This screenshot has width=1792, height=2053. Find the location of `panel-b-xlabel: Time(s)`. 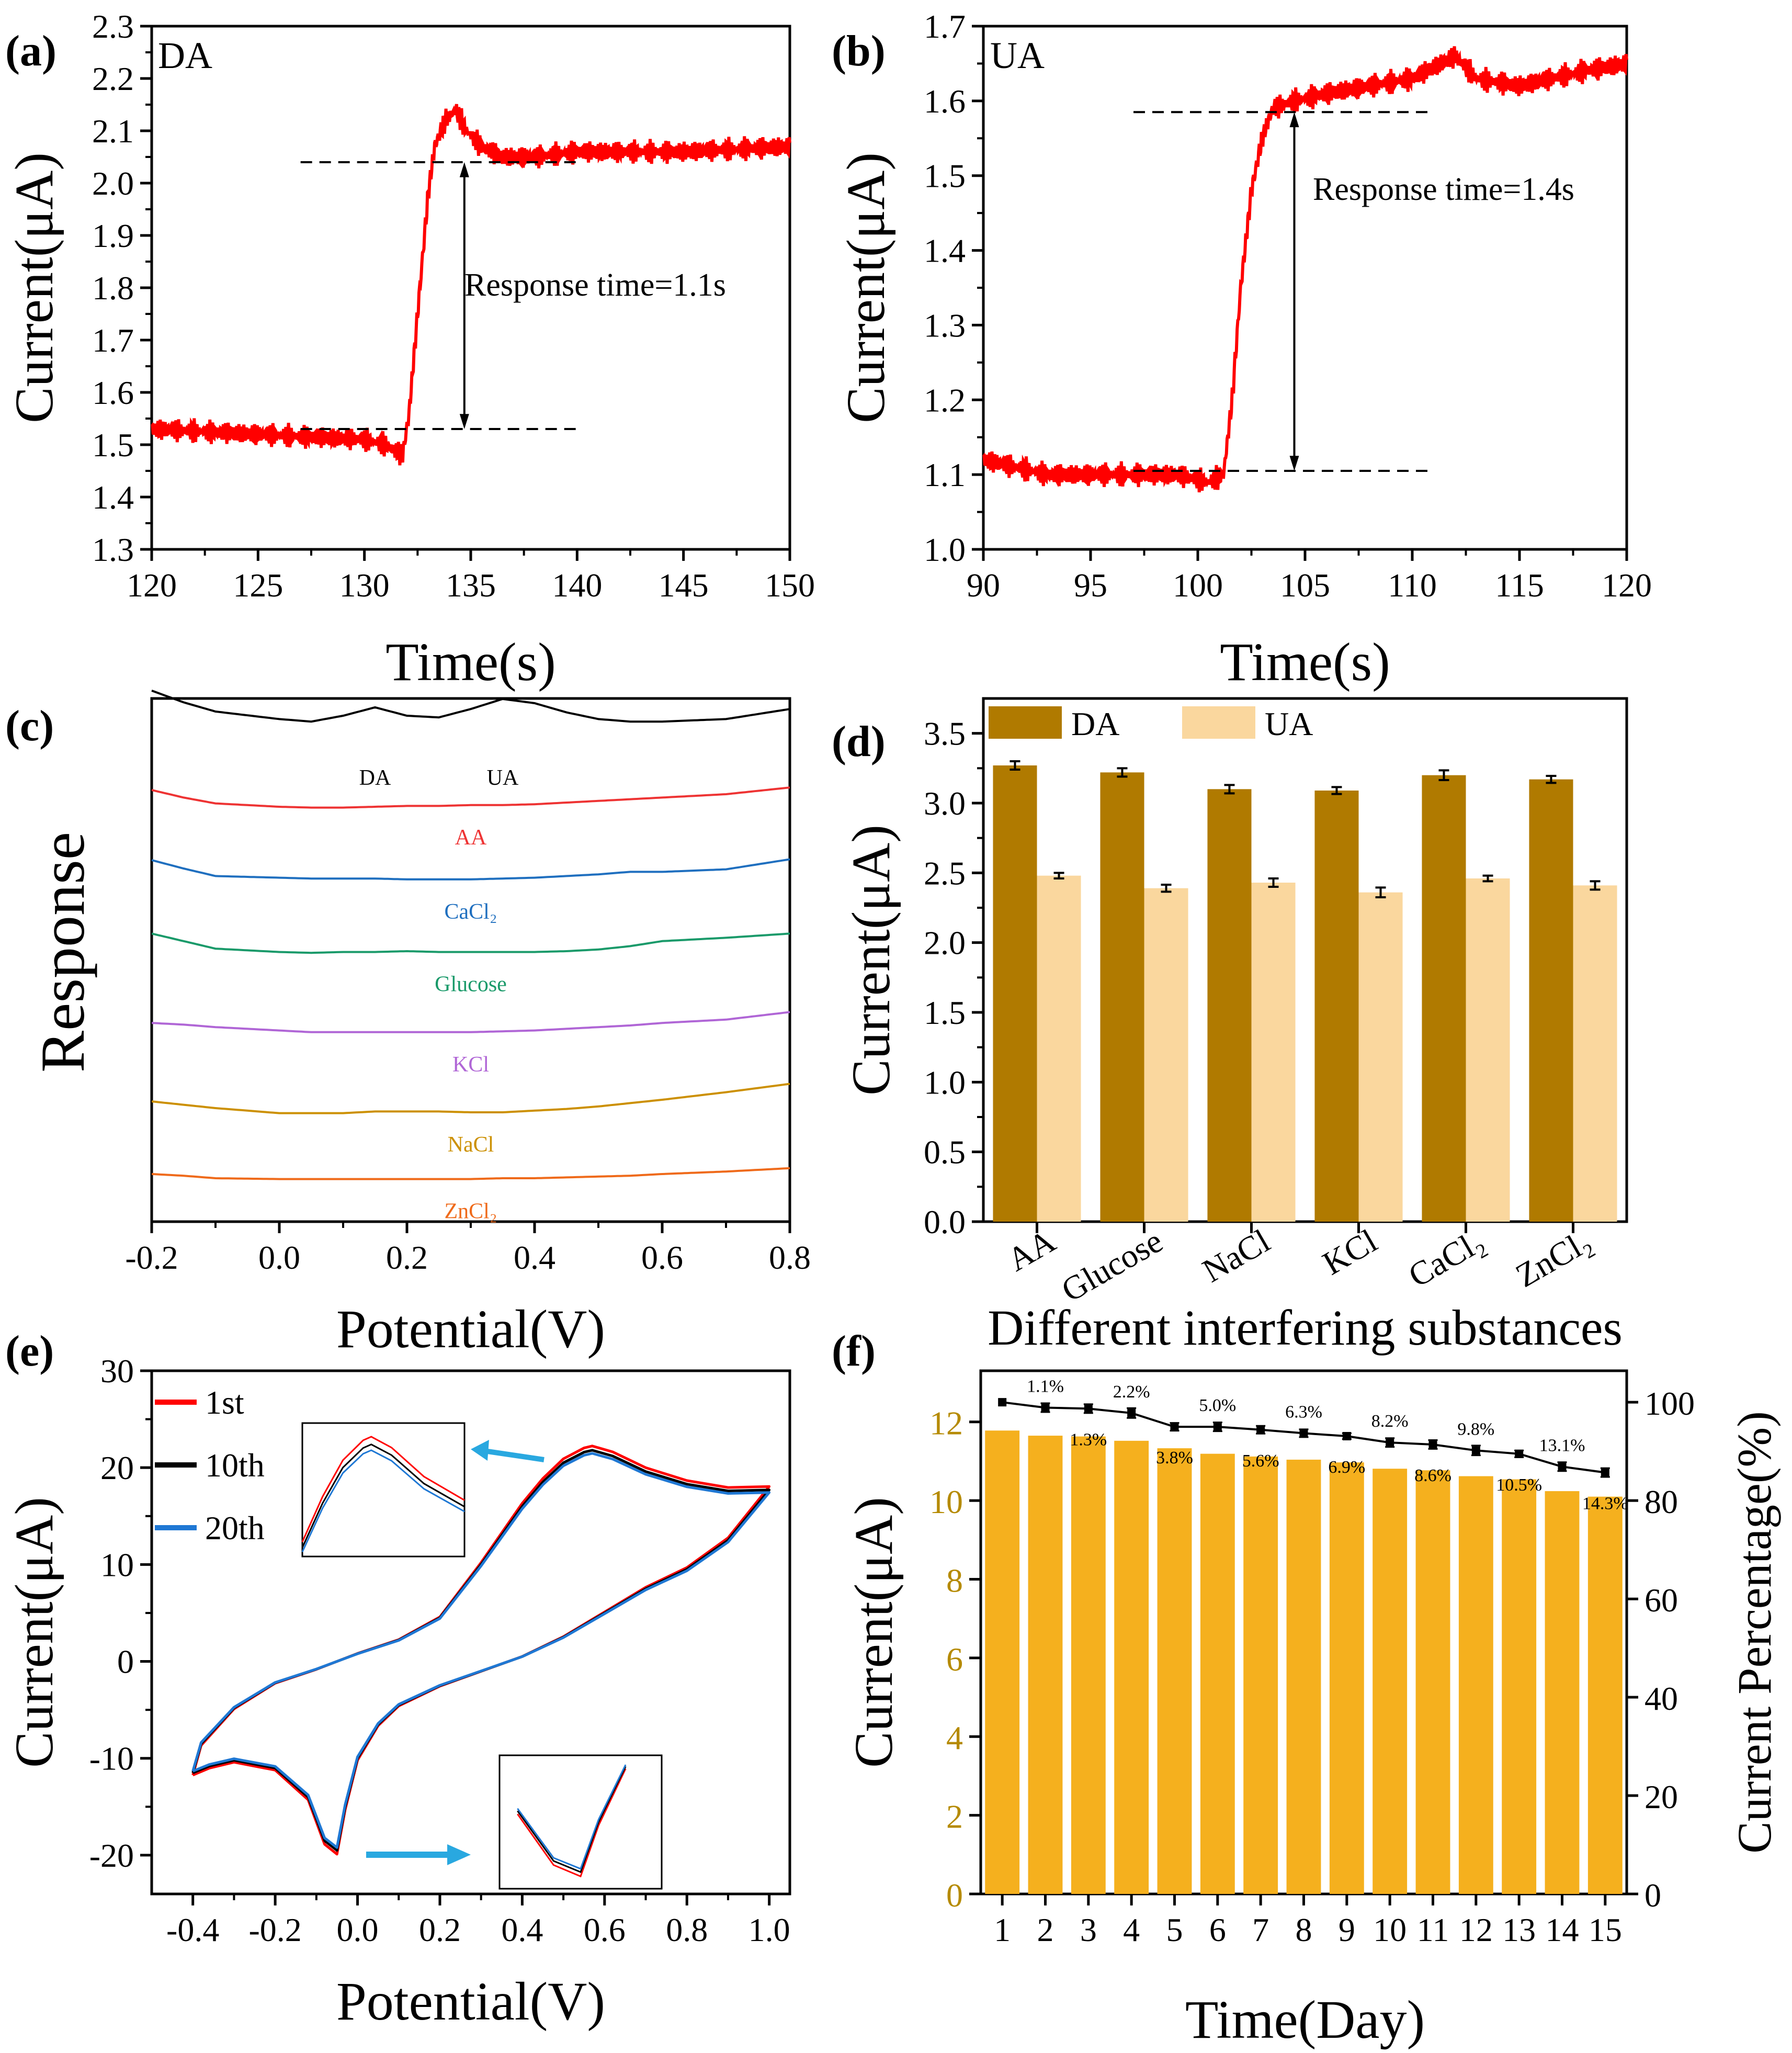

panel-b-xlabel: Time(s) is located at coordinates (1305, 662).